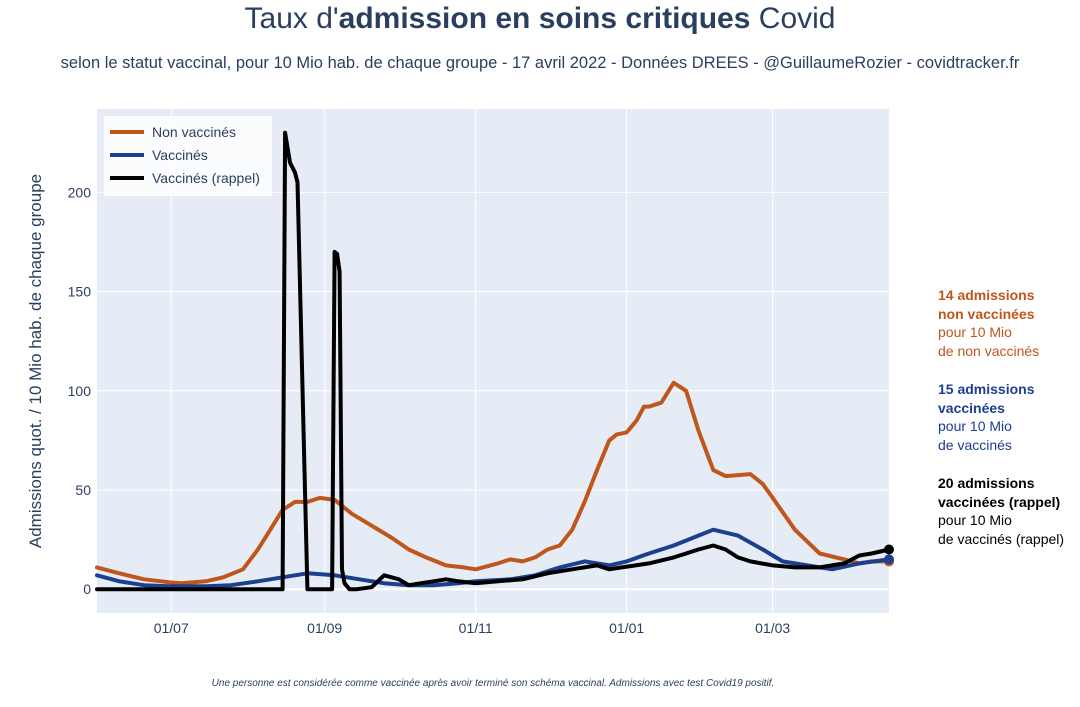 The width and height of the screenshot is (1080, 707). Describe the element at coordinates (291, 18) in the screenshot. I see `chart-title-prefix: Taux d'` at that location.